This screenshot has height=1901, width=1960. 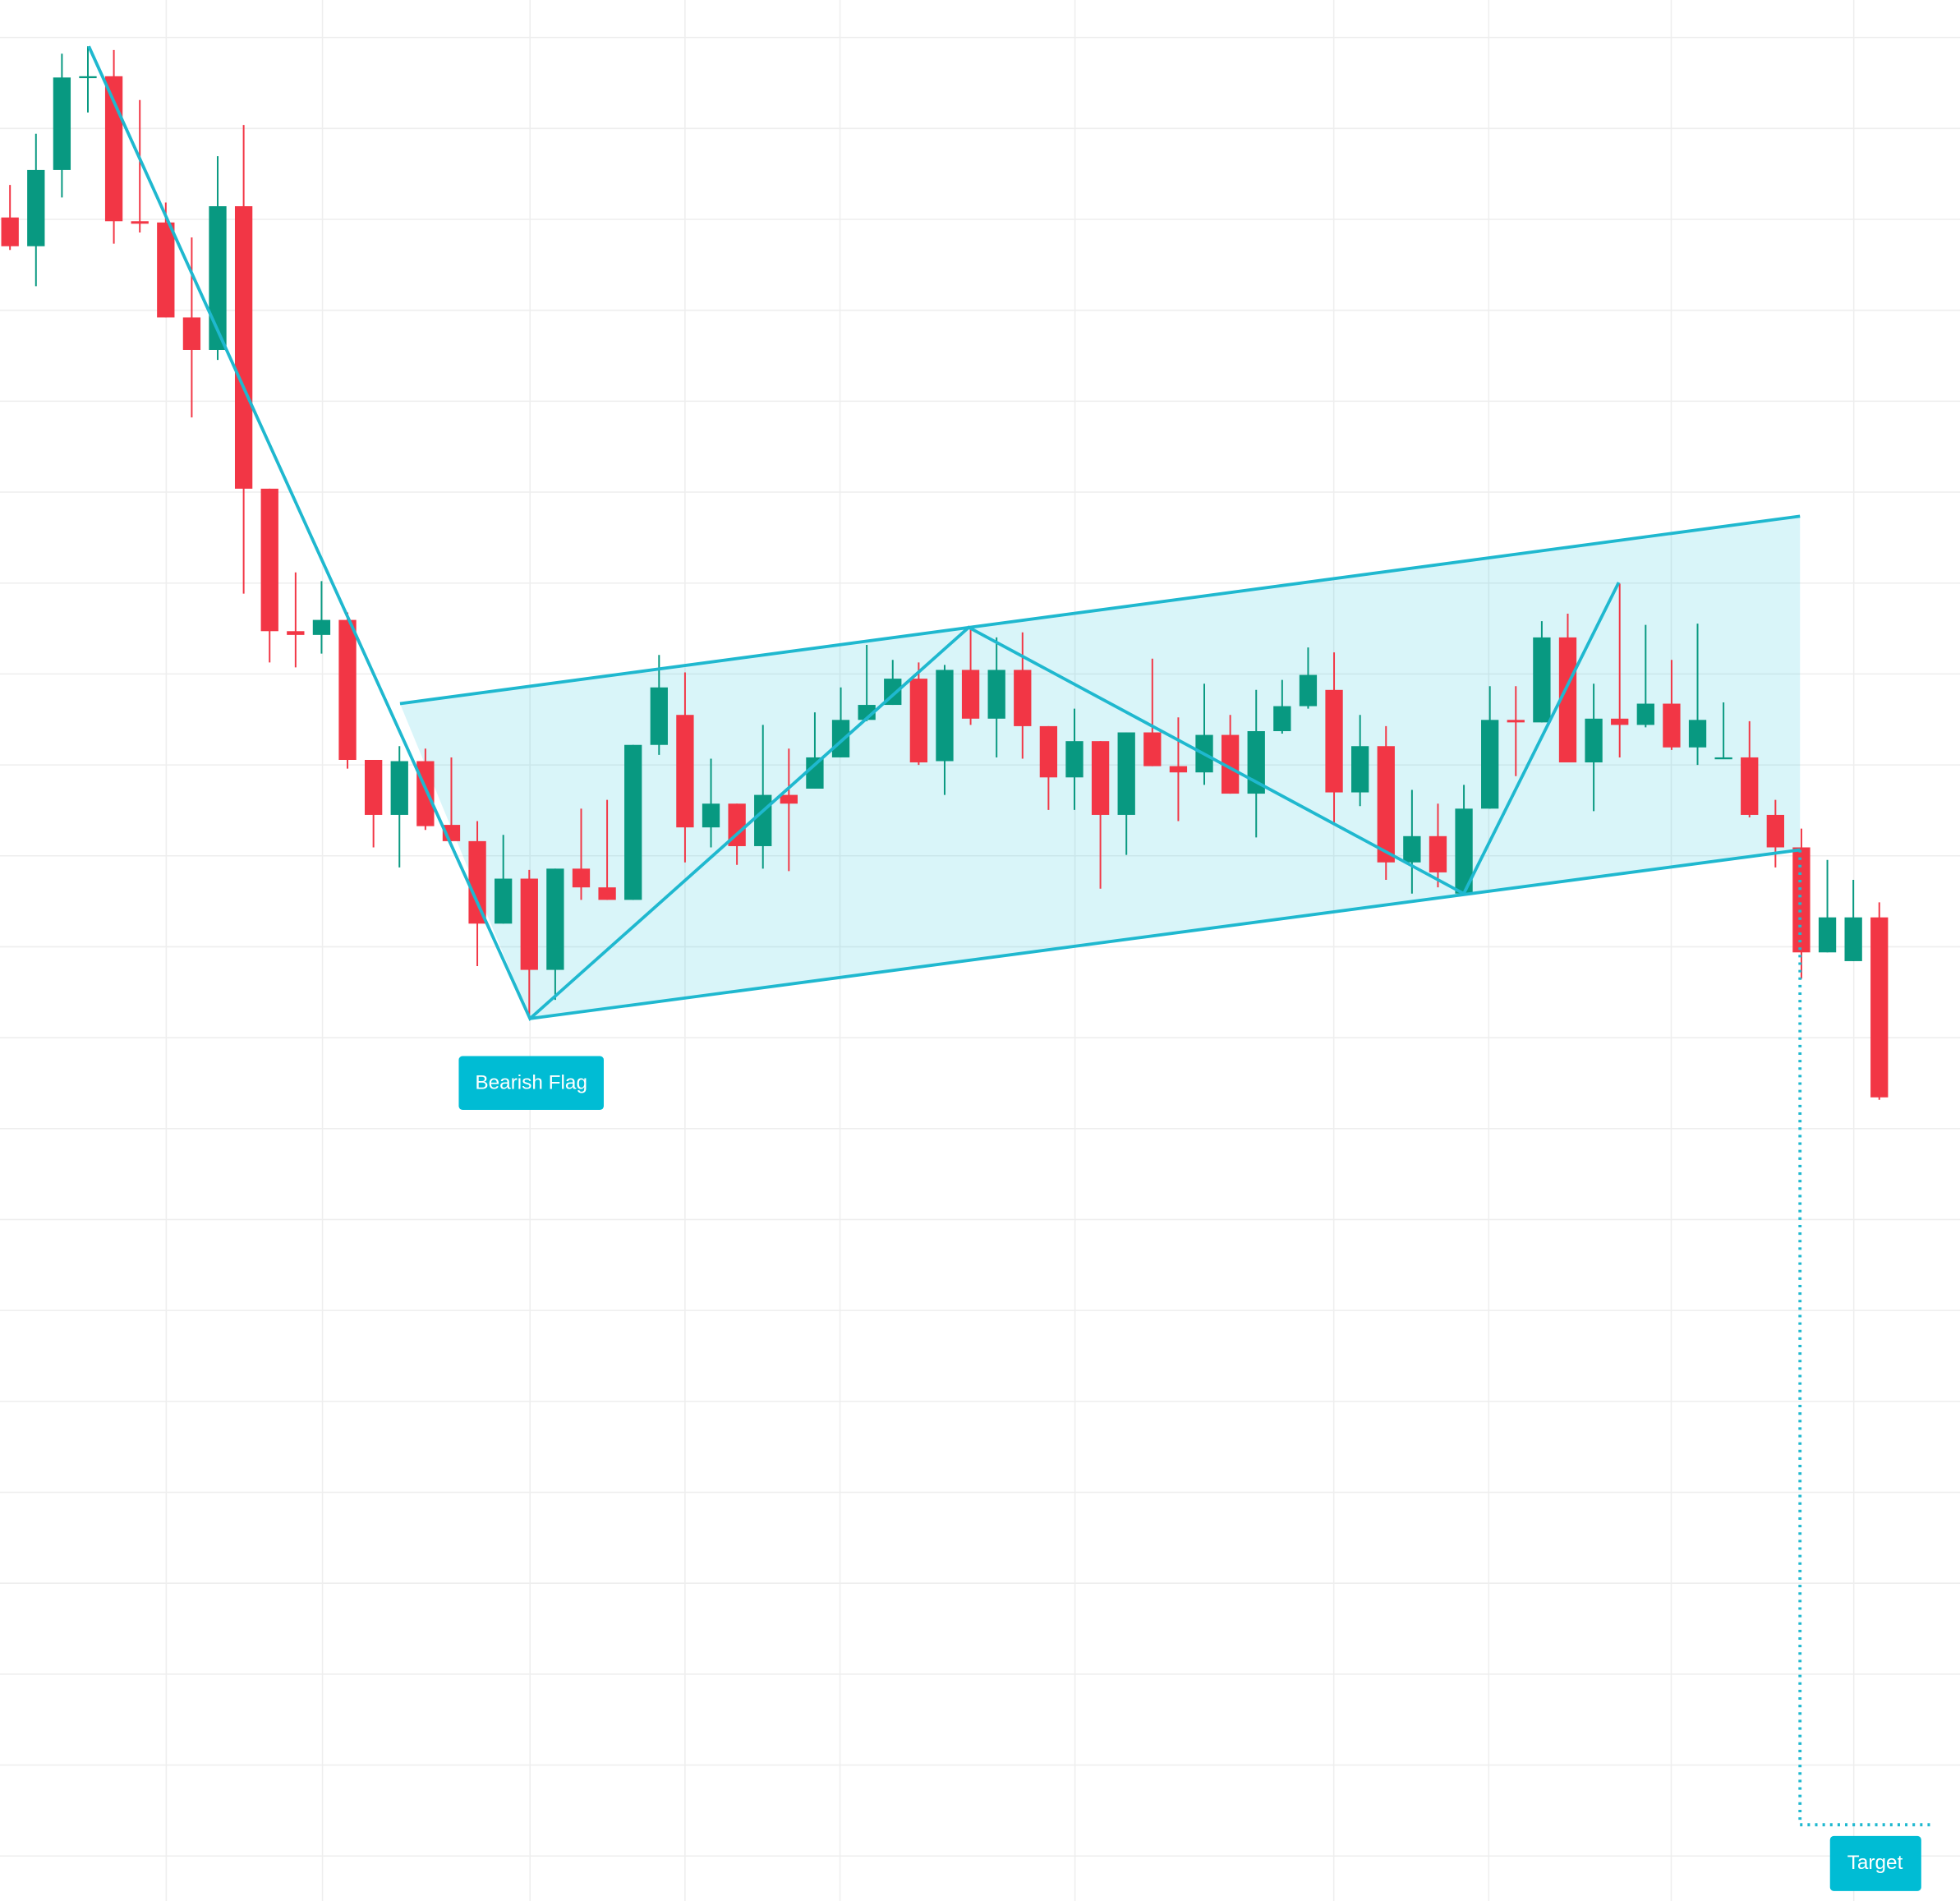 I want to click on target-label: Target, so click(x=1875, y=1863).